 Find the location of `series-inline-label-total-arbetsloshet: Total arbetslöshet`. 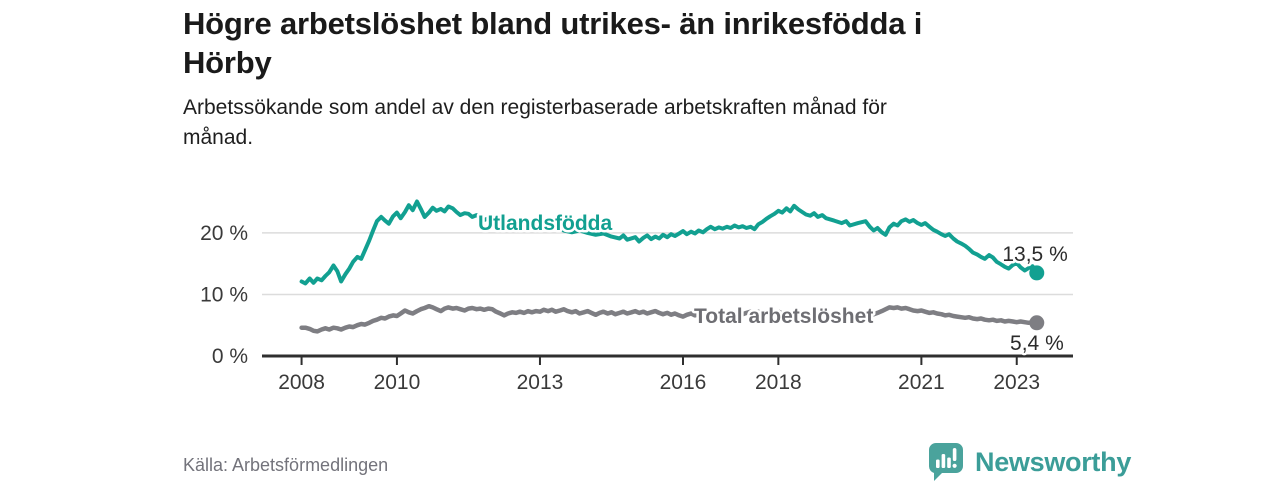

series-inline-label-total-arbetsloshet: Total arbetslöshet is located at coordinates (783, 316).